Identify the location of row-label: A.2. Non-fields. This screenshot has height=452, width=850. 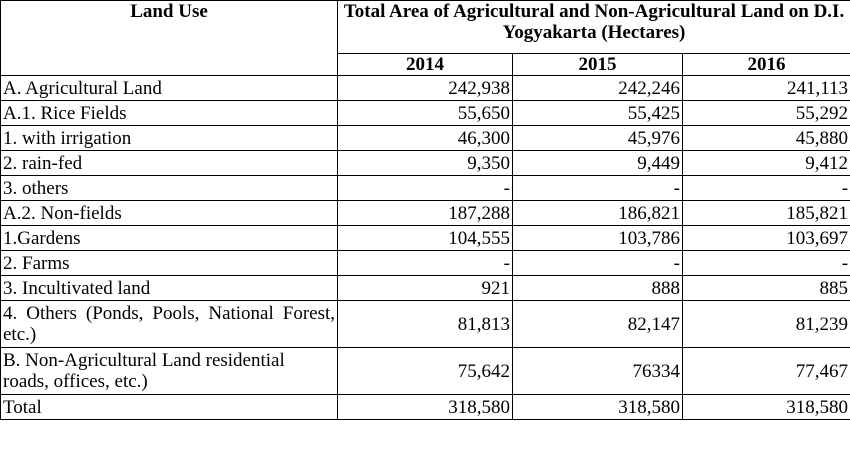
(169, 213).